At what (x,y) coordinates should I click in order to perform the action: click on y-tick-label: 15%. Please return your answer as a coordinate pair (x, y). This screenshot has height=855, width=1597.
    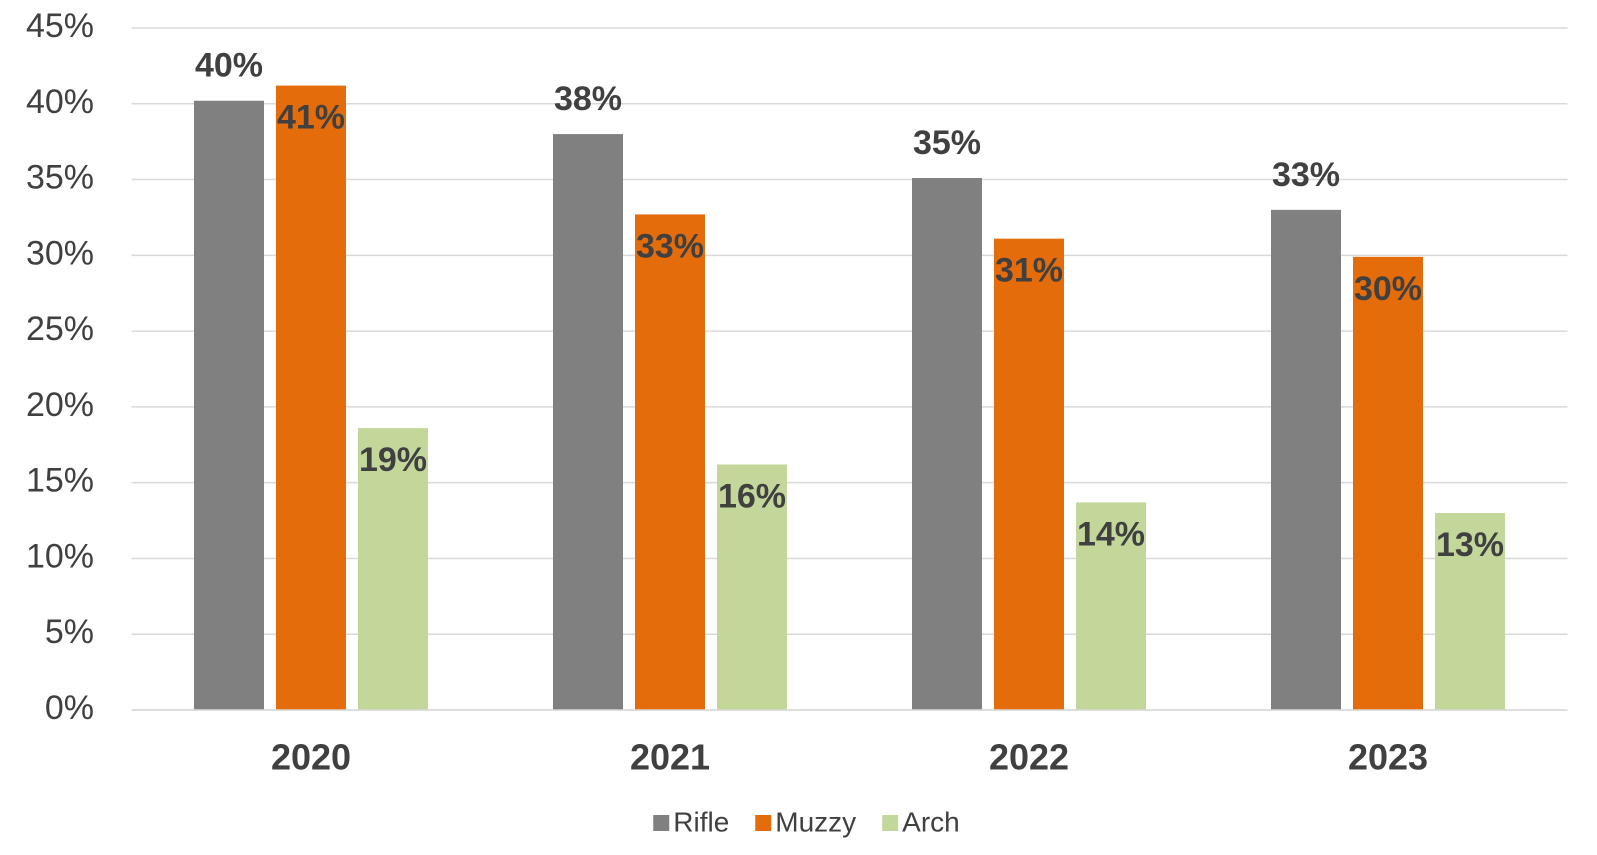
    Looking at the image, I should click on (60, 481).